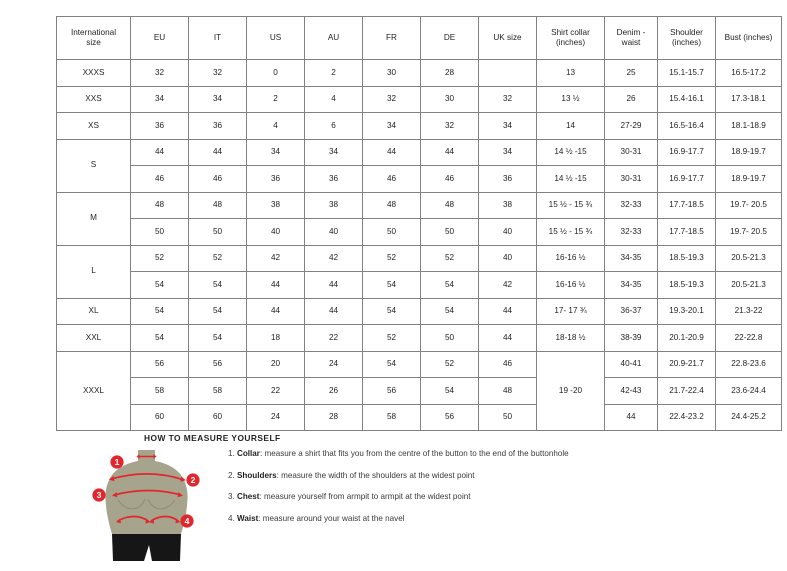  What do you see at coordinates (333, 364) in the screenshot?
I see `cell-au: 24` at bounding box center [333, 364].